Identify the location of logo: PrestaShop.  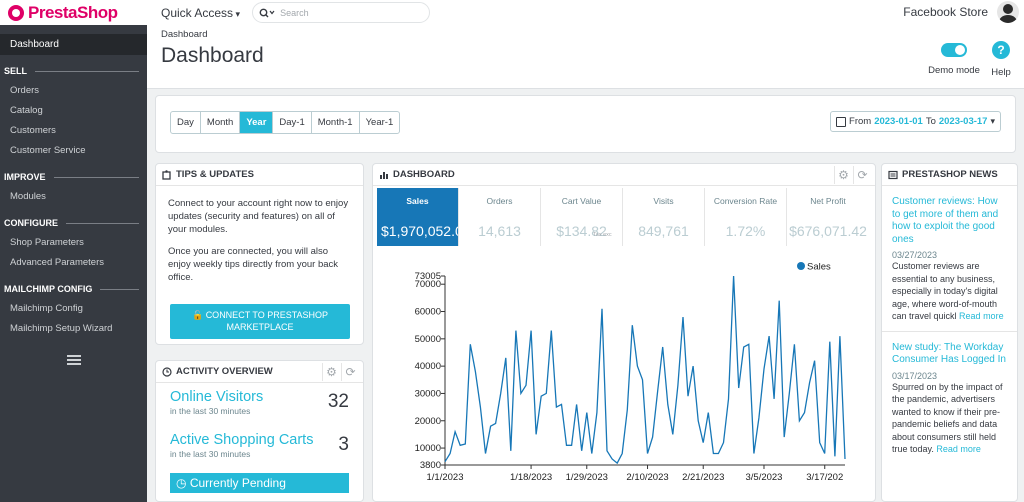
(73, 12).